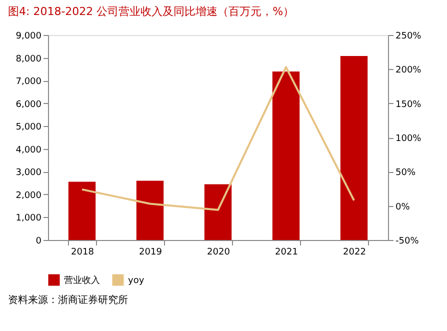 The image size is (447, 331). Describe the element at coordinates (68, 300) in the screenshot. I see `text: 资料来源：浙商证券研究所` at that location.